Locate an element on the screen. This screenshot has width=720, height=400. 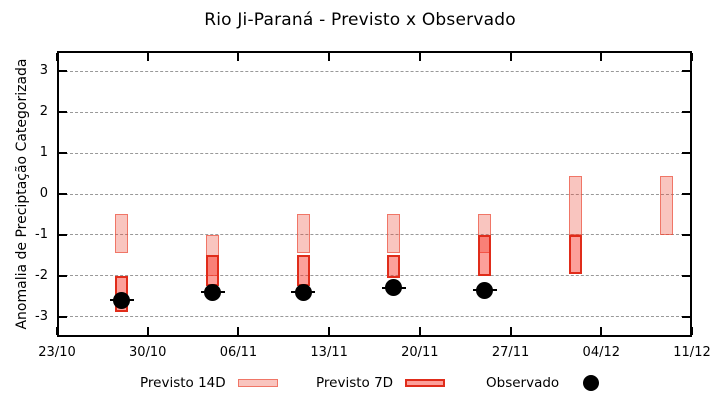
legend-item-previsto-7d: Previsto 7D is located at coordinates (381, 383).